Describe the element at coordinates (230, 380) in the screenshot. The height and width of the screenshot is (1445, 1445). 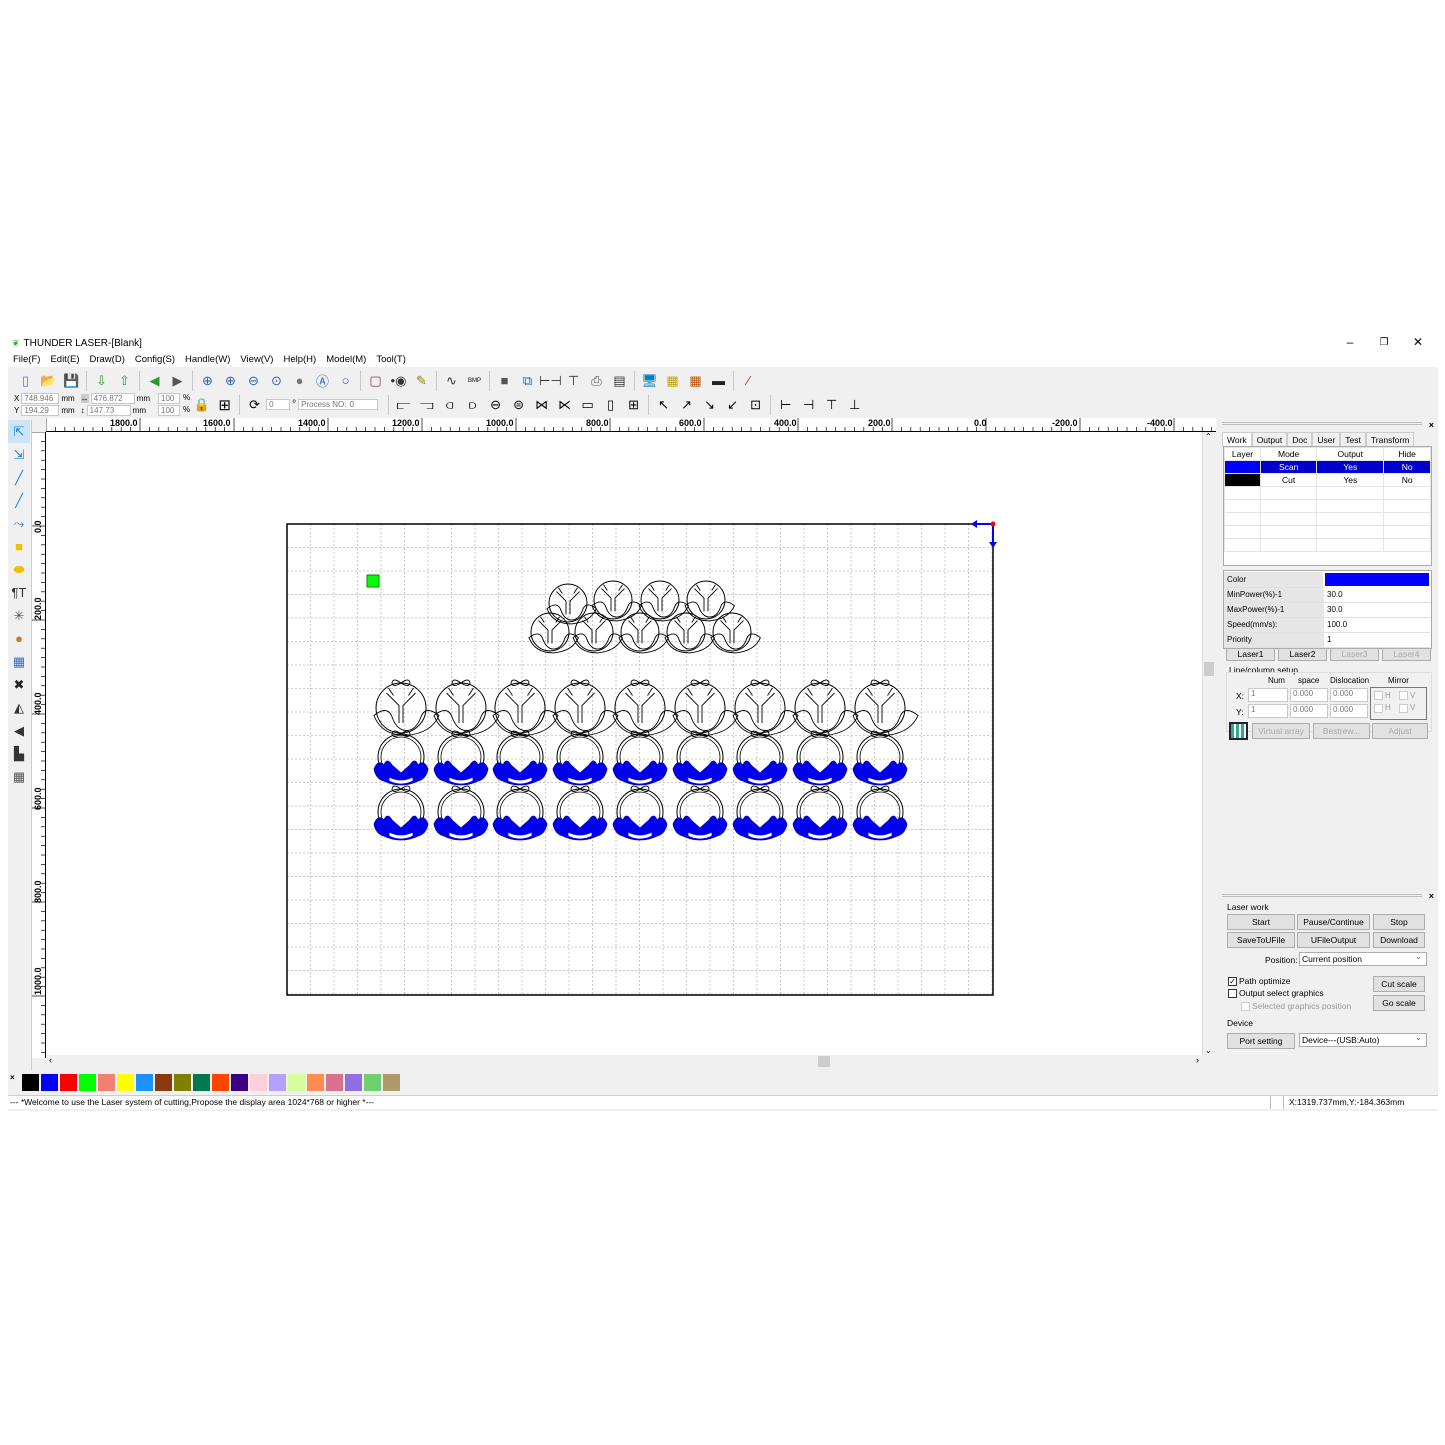
I see `zoom-in-2-icon: ⊕` at that location.